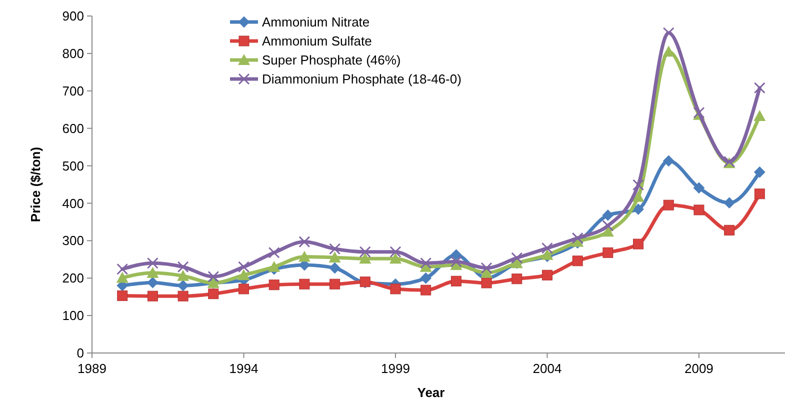  Describe the element at coordinates (331, 60) in the screenshot. I see `legend-label: Super Phosphate (46%)` at that location.